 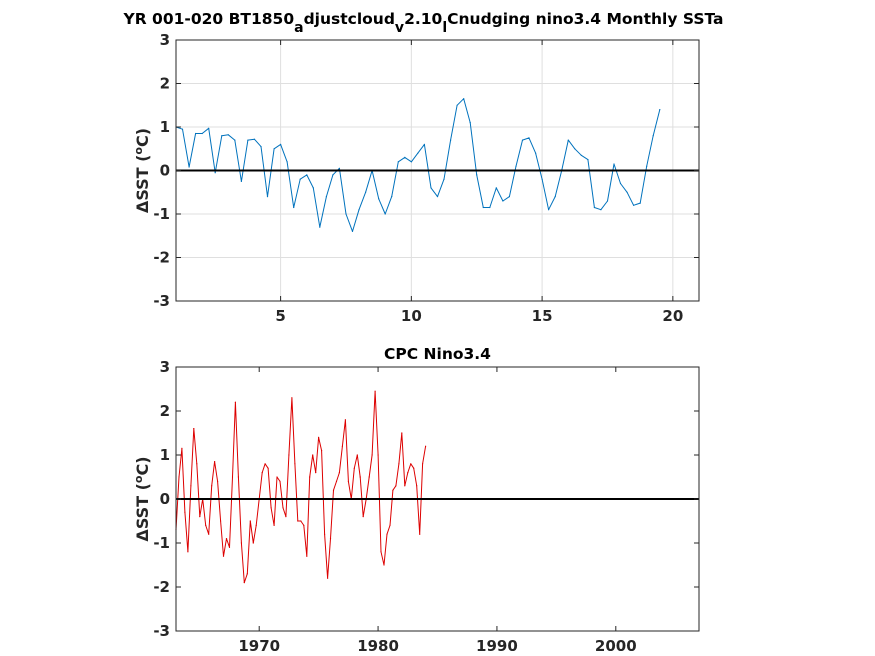 I want to click on chart-title: CPC Nino3.4, so click(x=437, y=354).